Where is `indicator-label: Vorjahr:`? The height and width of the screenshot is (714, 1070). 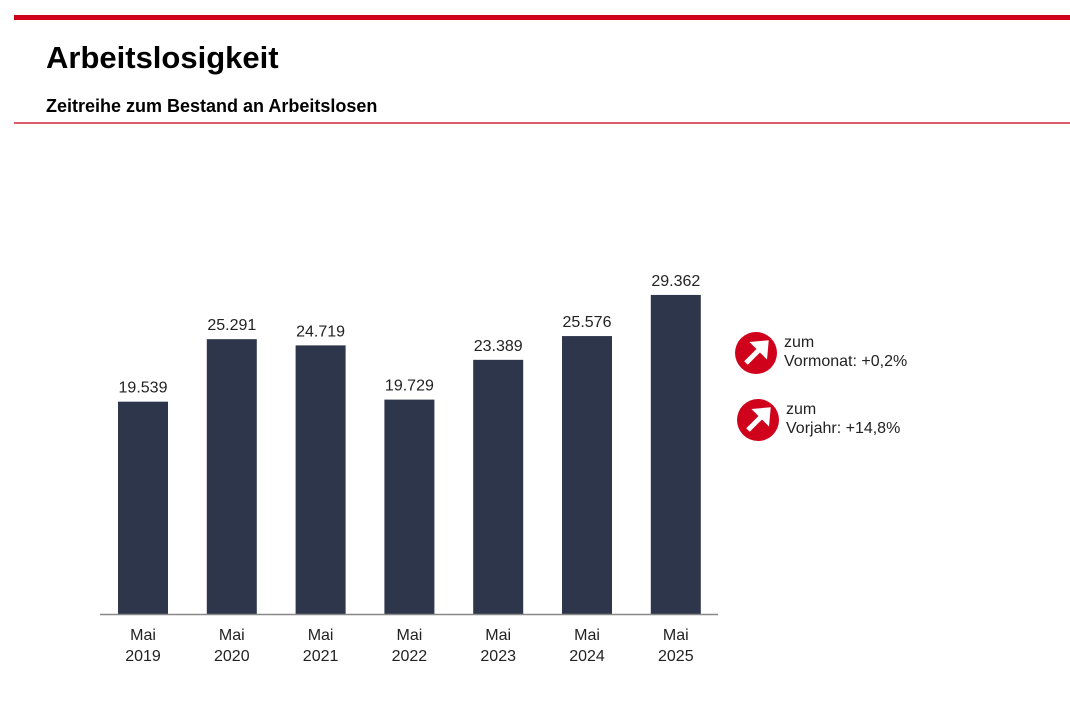
indicator-label: Vorjahr: is located at coordinates (814, 428).